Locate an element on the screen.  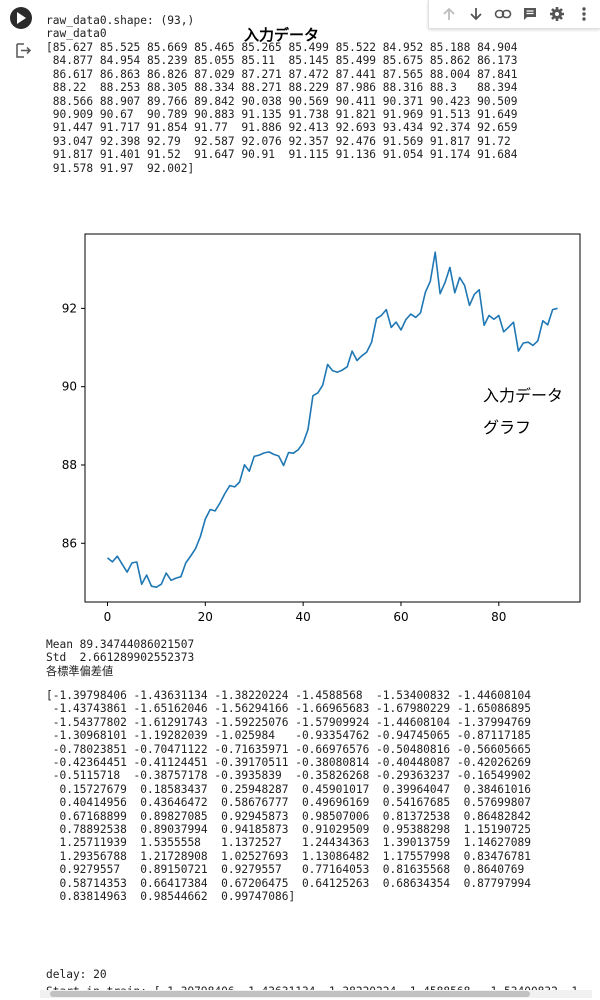
delay-text: delay: 20 is located at coordinates (76, 974).